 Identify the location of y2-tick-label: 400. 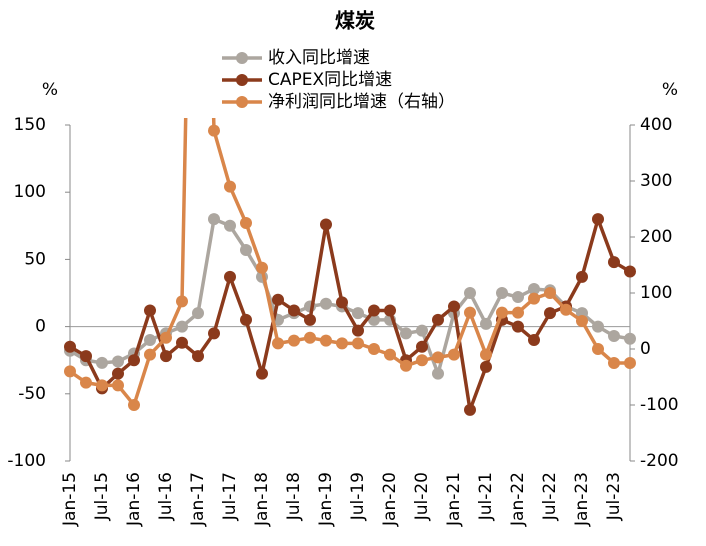
(656, 125).